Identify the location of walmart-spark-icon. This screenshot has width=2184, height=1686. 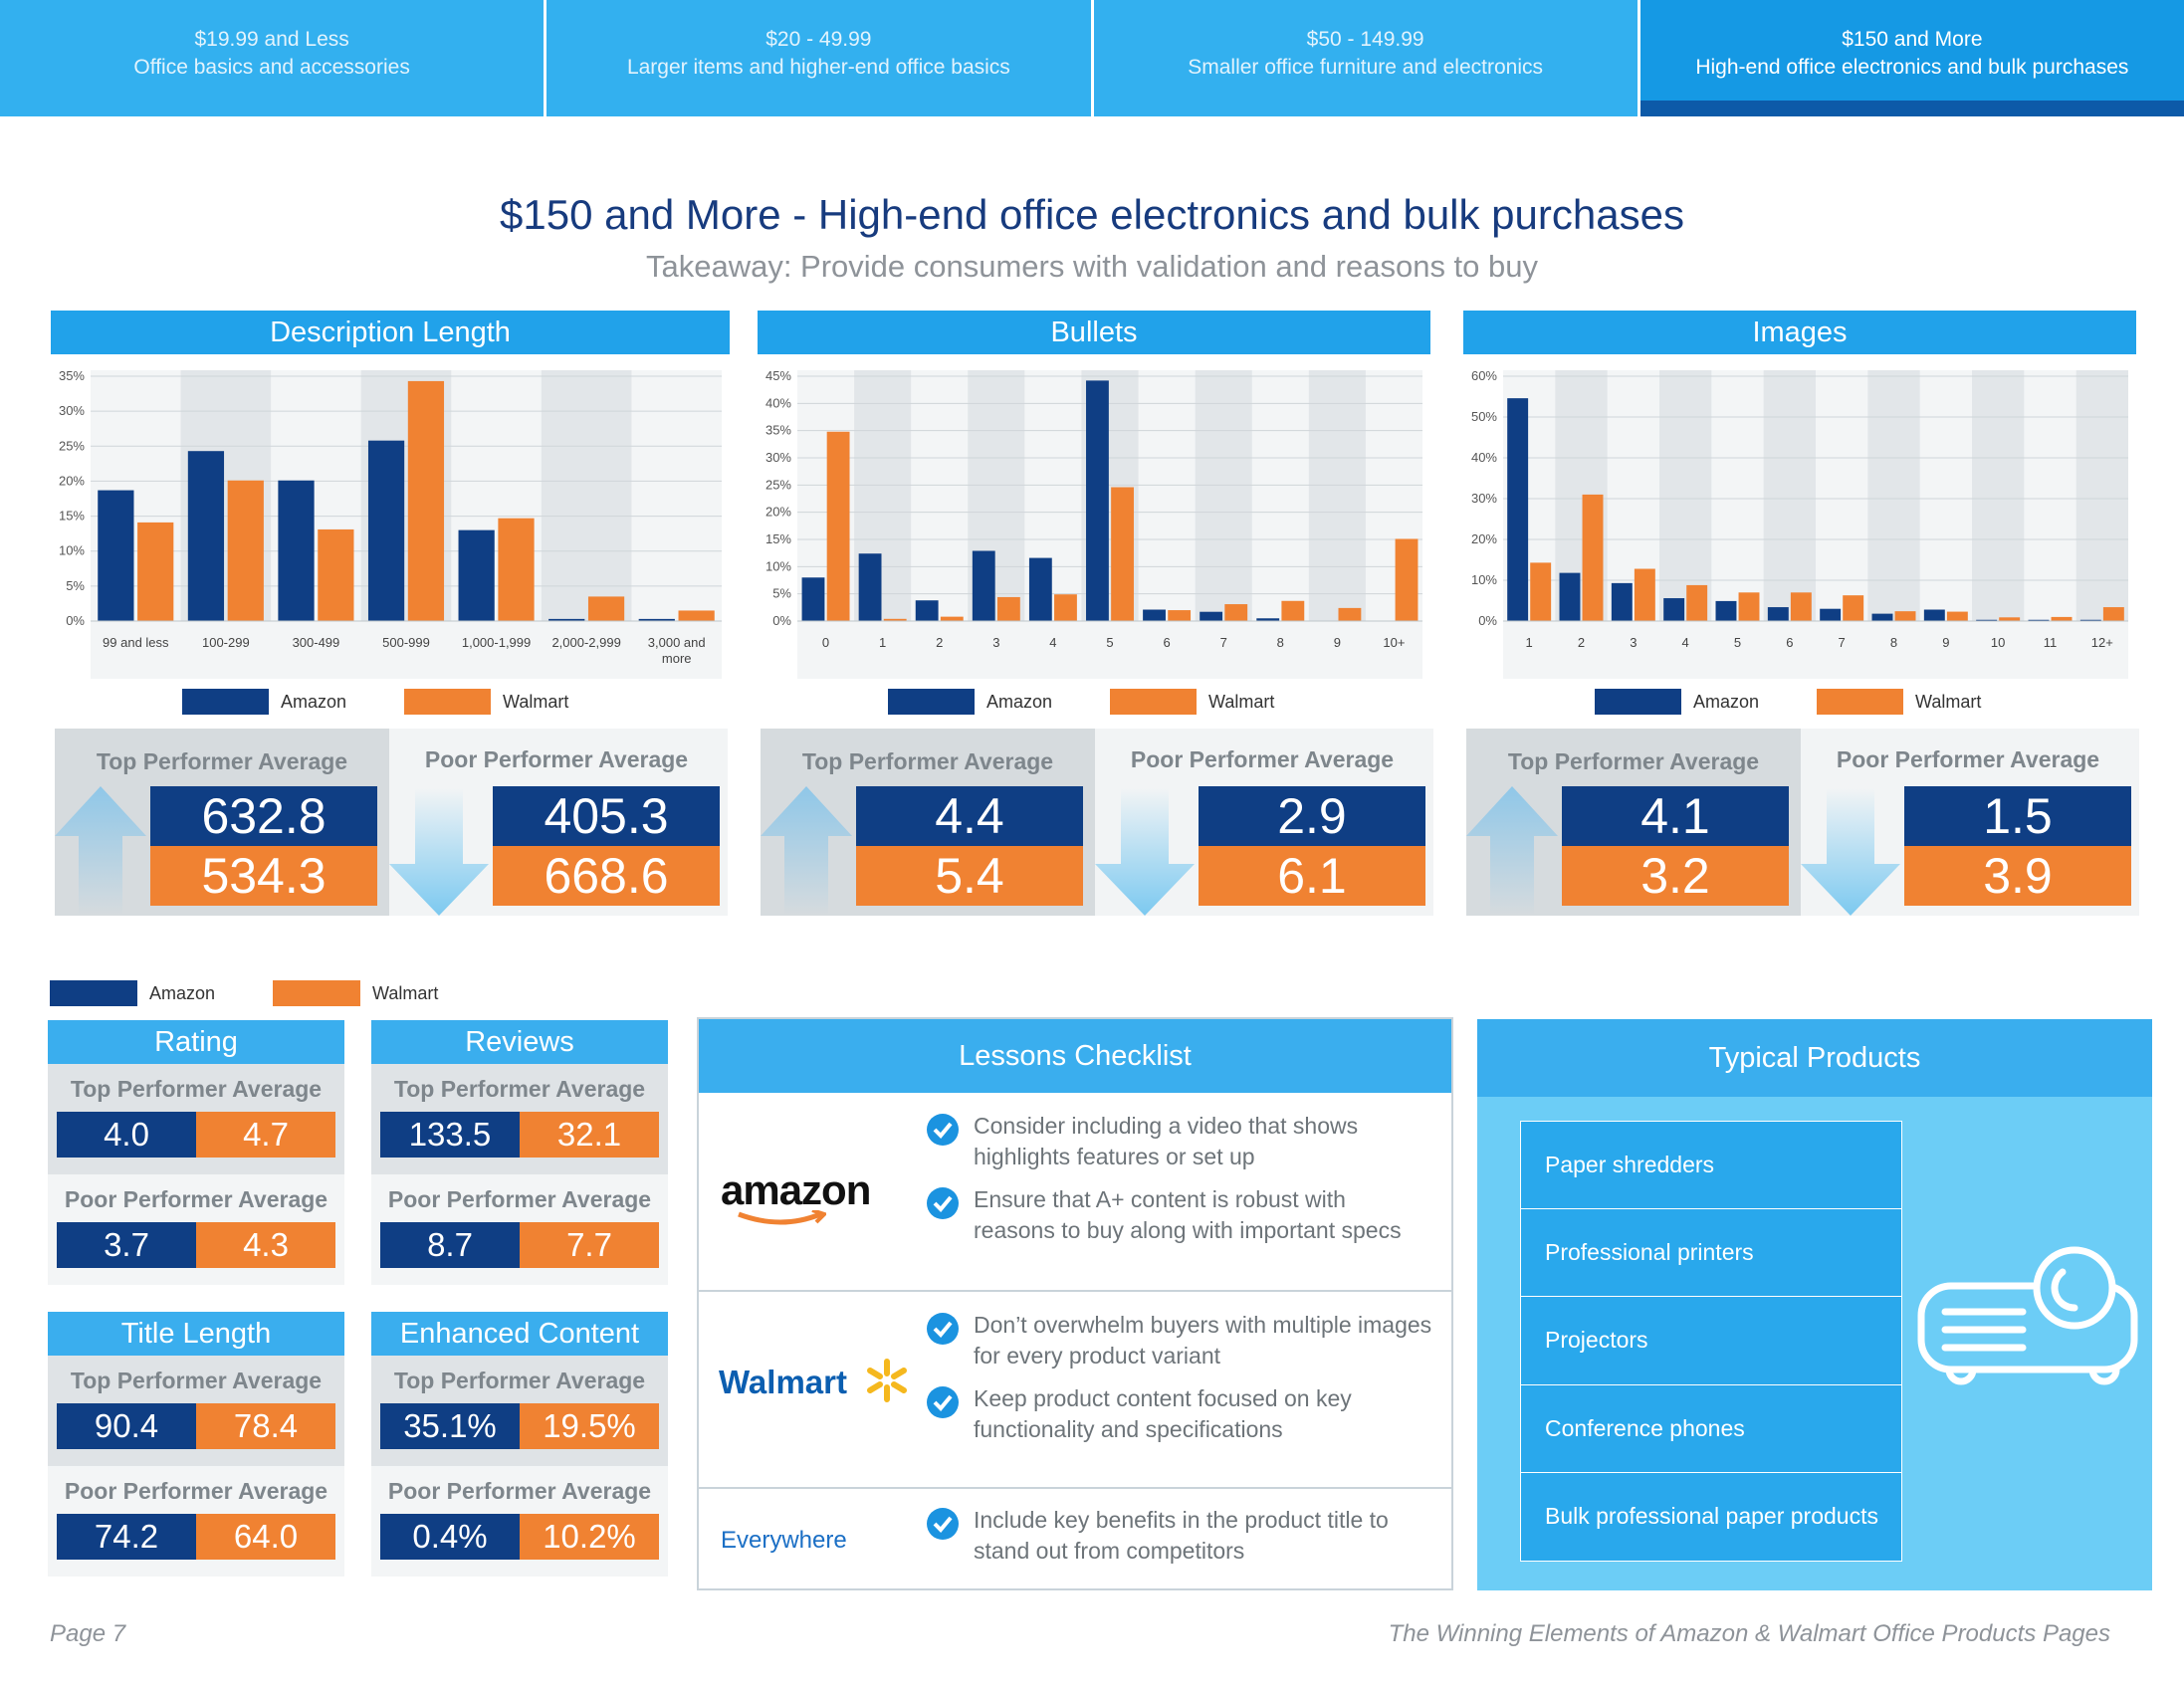
(887, 1380).